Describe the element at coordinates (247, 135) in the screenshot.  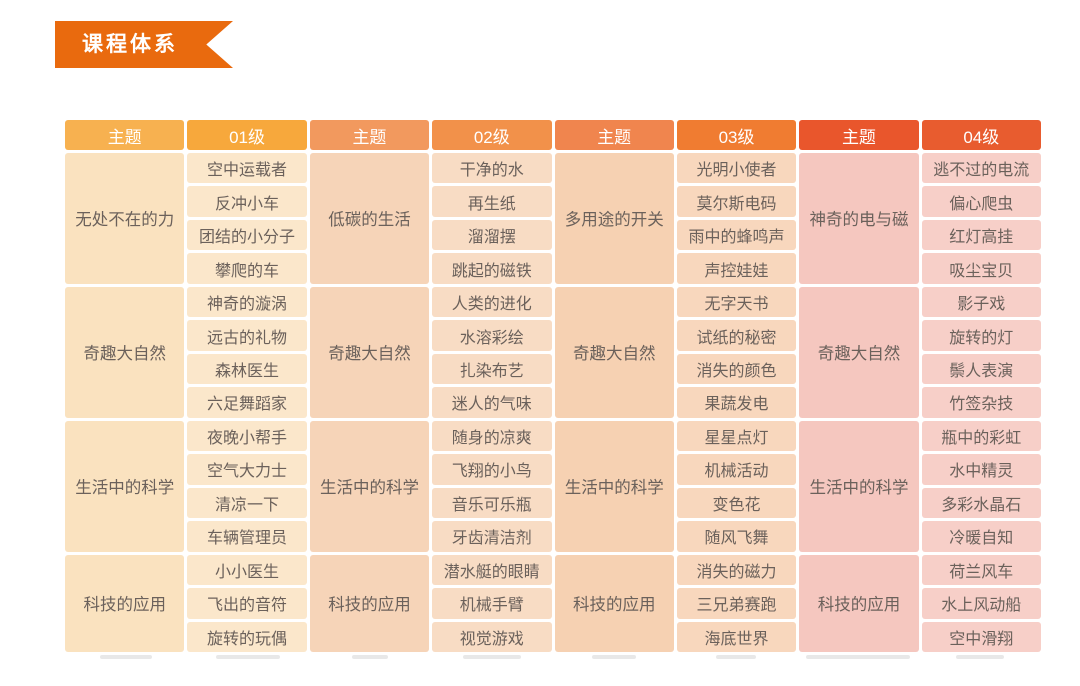
I see `header-cell-level-01: 01级` at that location.